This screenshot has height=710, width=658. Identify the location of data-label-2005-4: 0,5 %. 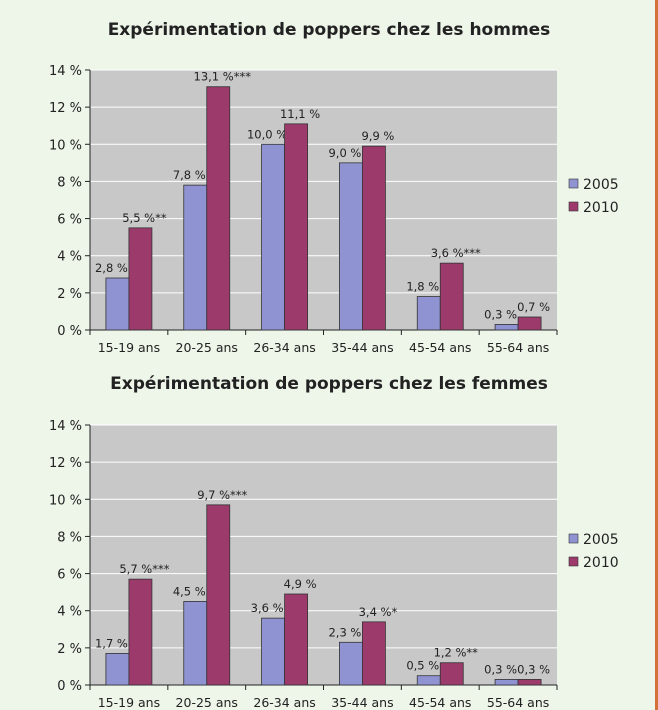
(422, 666).